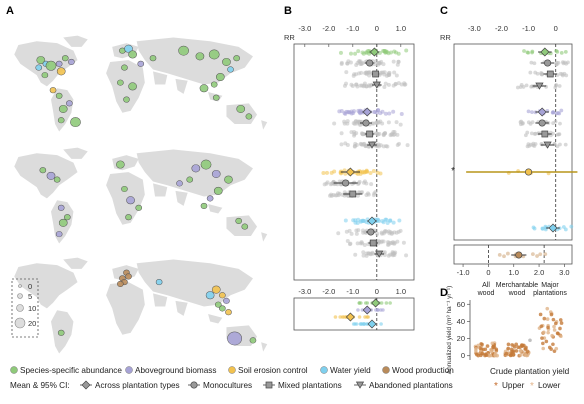 The height and width of the screenshot is (404, 584). Describe the element at coordinates (30, 286) in the screenshot. I see `size-legend-0: 0` at that location.